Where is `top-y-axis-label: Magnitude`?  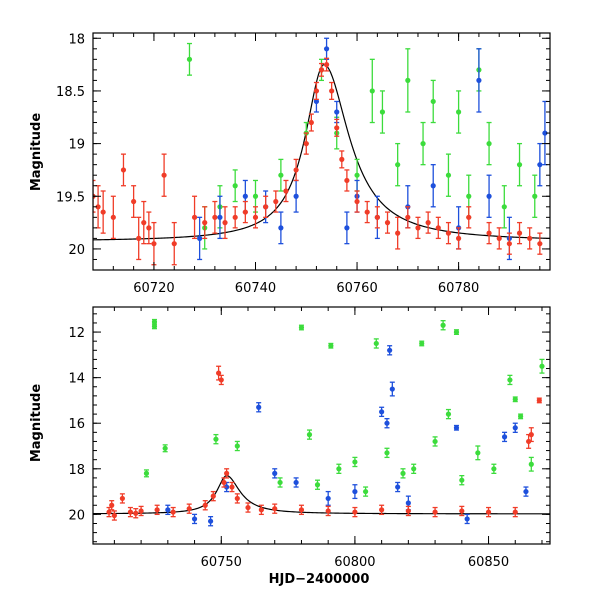 top-y-axis-label: Magnitude is located at coordinates (36, 152).